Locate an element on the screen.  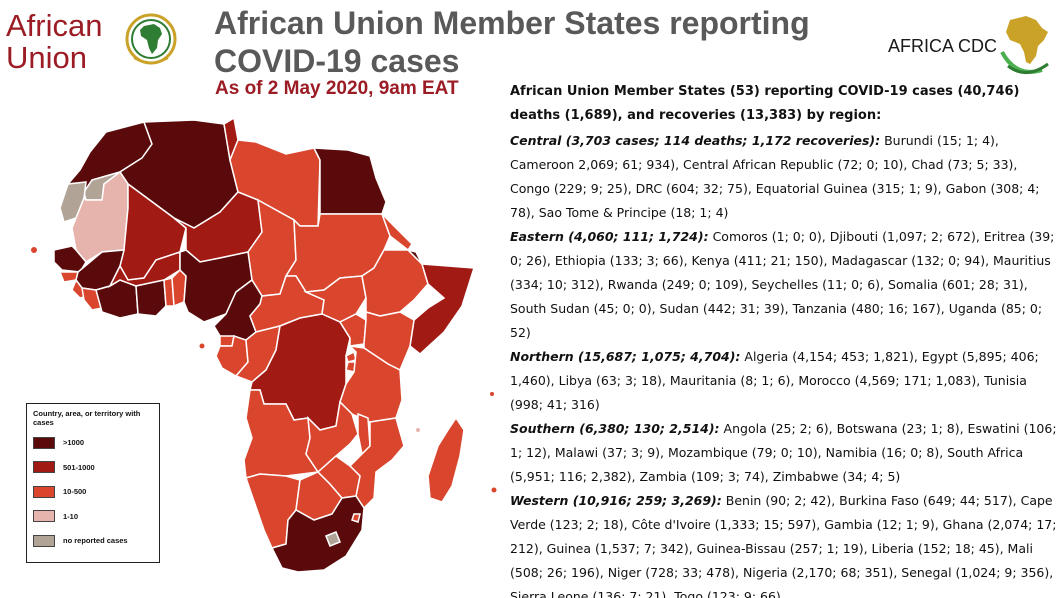
map-zimbabwe is located at coordinates (338, 477).